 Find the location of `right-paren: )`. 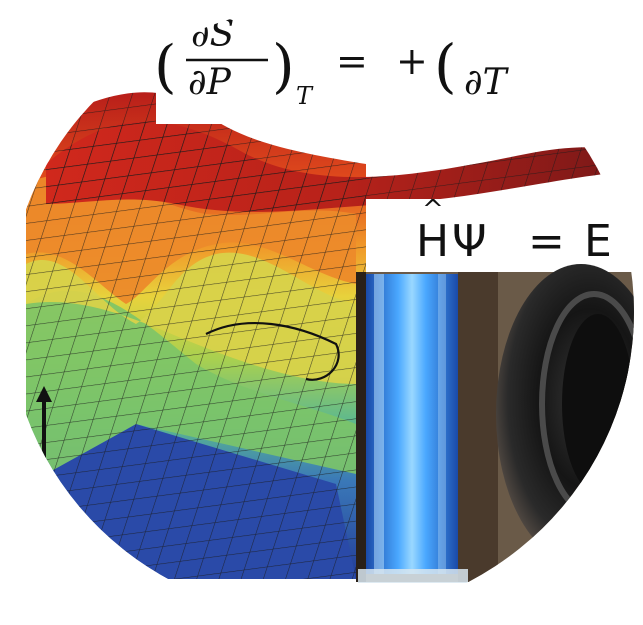

right-paren: ) is located at coordinates (283, 66).